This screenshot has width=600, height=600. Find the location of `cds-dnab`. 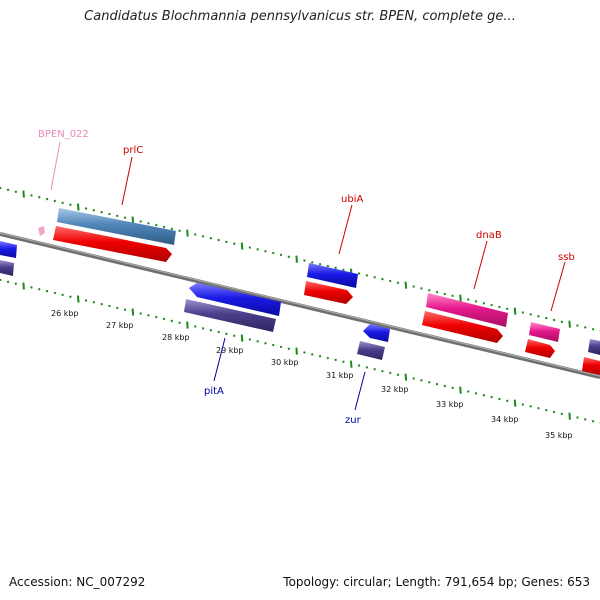

cds-dnab is located at coordinates (462, 327).